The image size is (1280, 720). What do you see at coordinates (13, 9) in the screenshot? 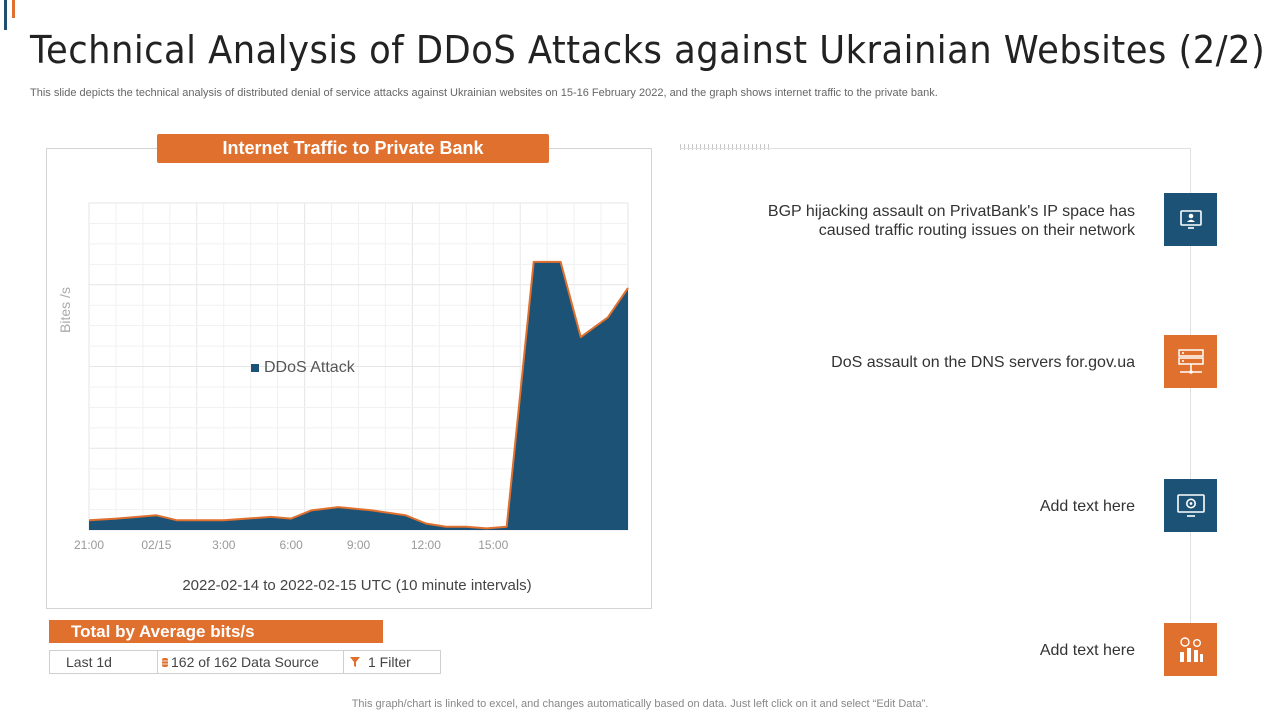
I see `accent-bar-orange` at bounding box center [13, 9].